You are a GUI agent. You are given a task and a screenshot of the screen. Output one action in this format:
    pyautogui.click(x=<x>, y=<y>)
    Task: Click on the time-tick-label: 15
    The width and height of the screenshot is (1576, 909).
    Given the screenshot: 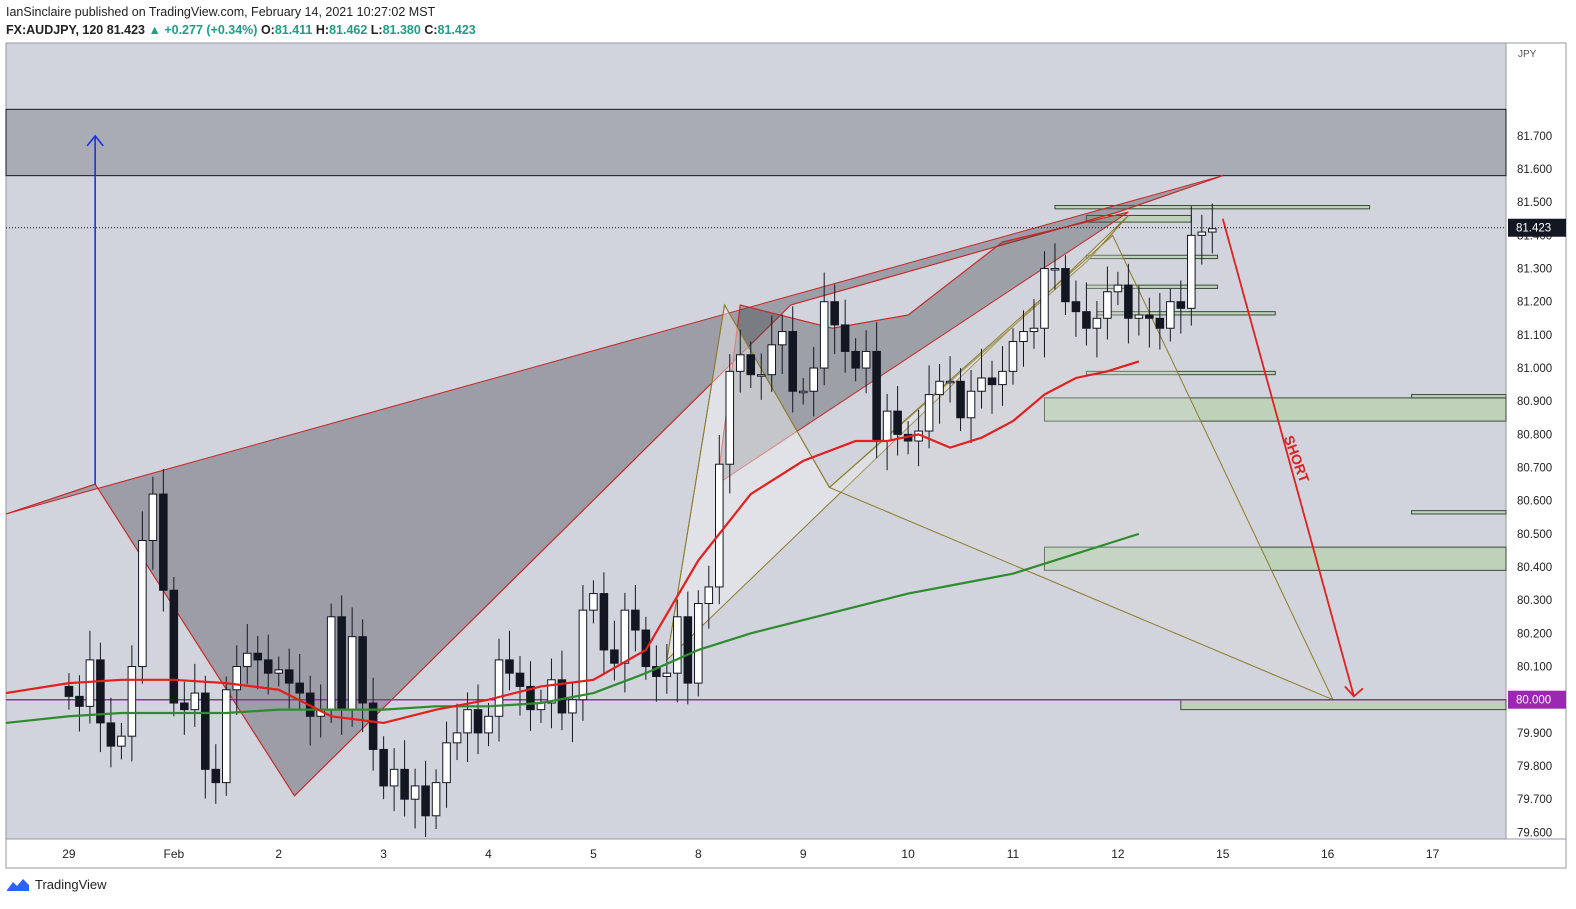 What is the action you would take?
    pyautogui.click(x=1223, y=854)
    